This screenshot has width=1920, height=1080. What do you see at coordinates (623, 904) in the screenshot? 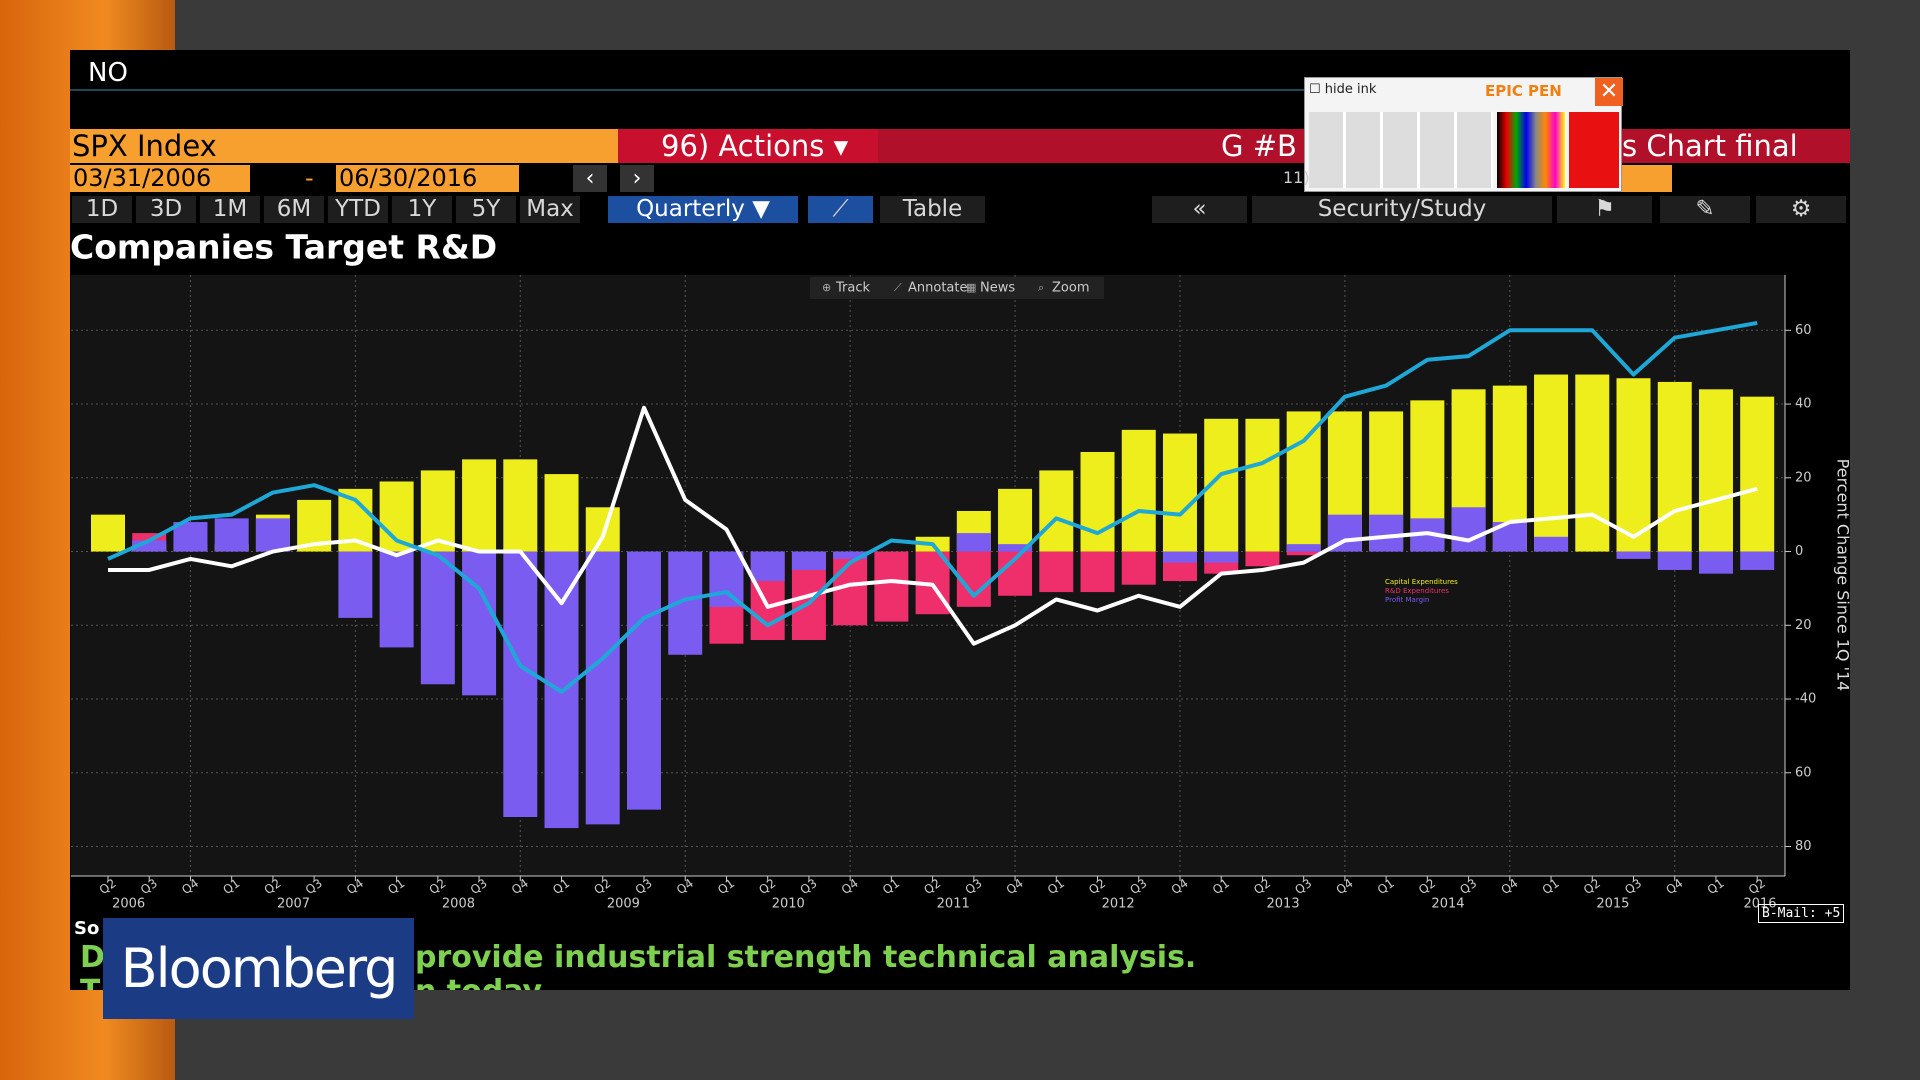
I see `year-label: 2009` at bounding box center [623, 904].